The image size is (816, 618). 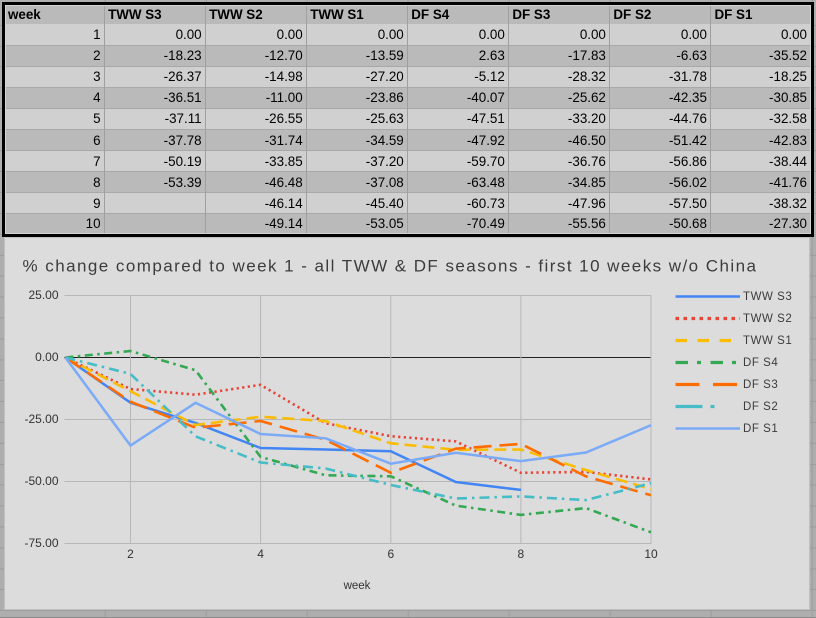 I want to click on svg-text: 10, so click(x=651, y=554).